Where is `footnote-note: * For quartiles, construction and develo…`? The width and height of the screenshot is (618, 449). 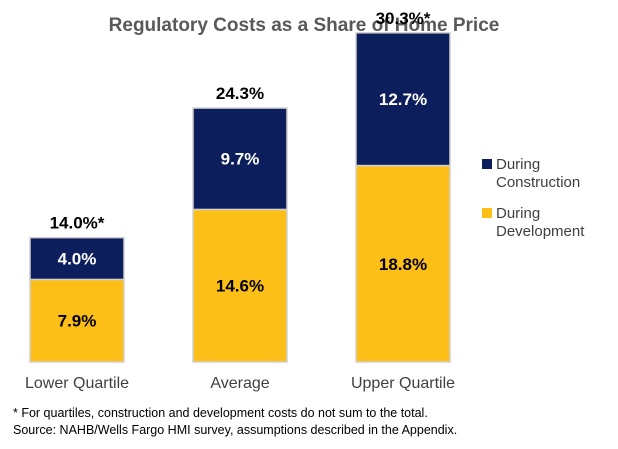
footnote-note: * For quartiles, construction and develo… is located at coordinates (220, 413).